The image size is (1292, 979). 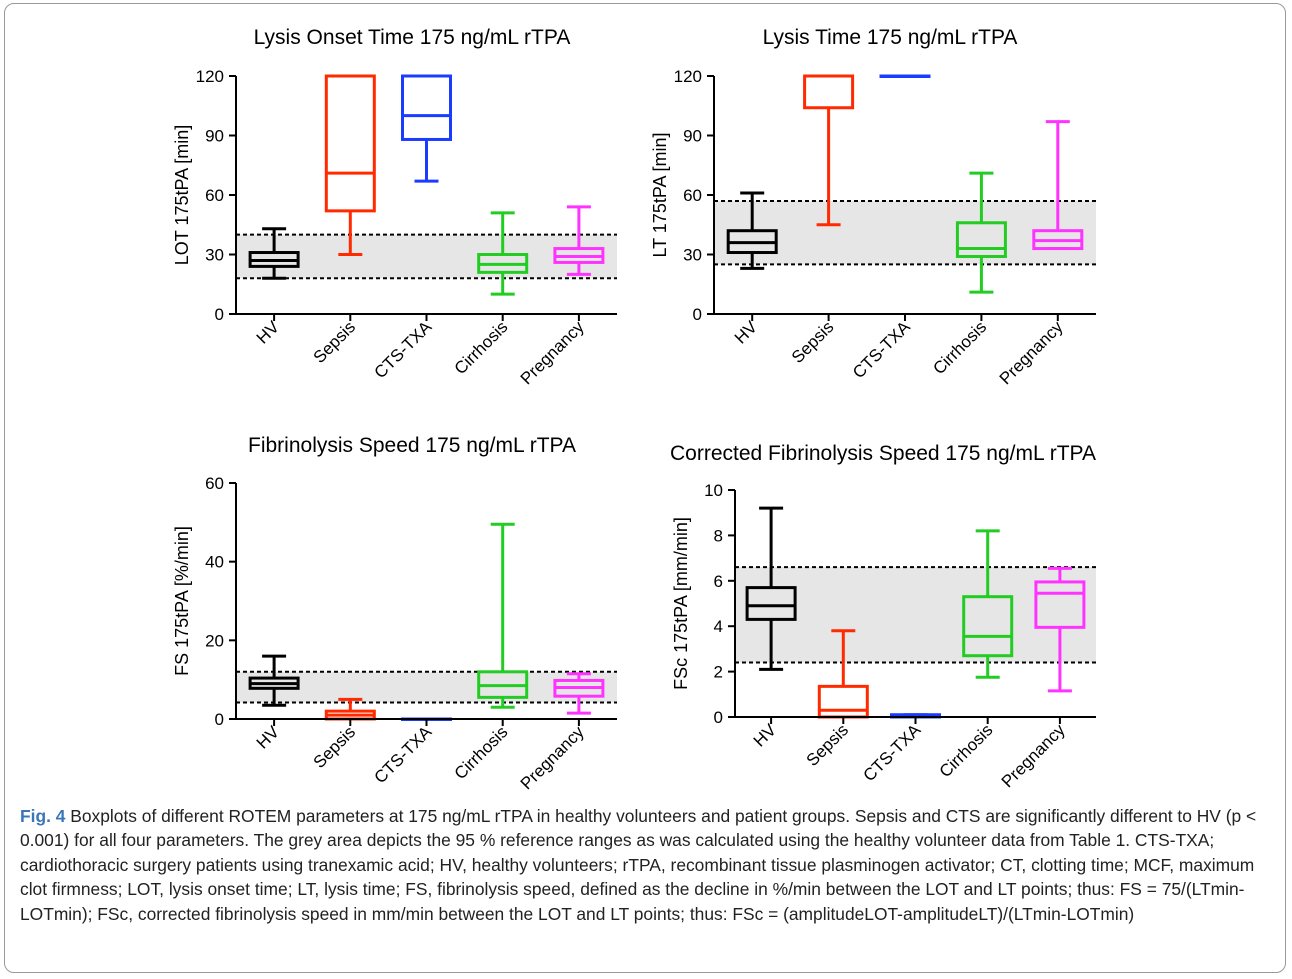 I want to click on y-tick-label: 8, so click(x=718, y=535).